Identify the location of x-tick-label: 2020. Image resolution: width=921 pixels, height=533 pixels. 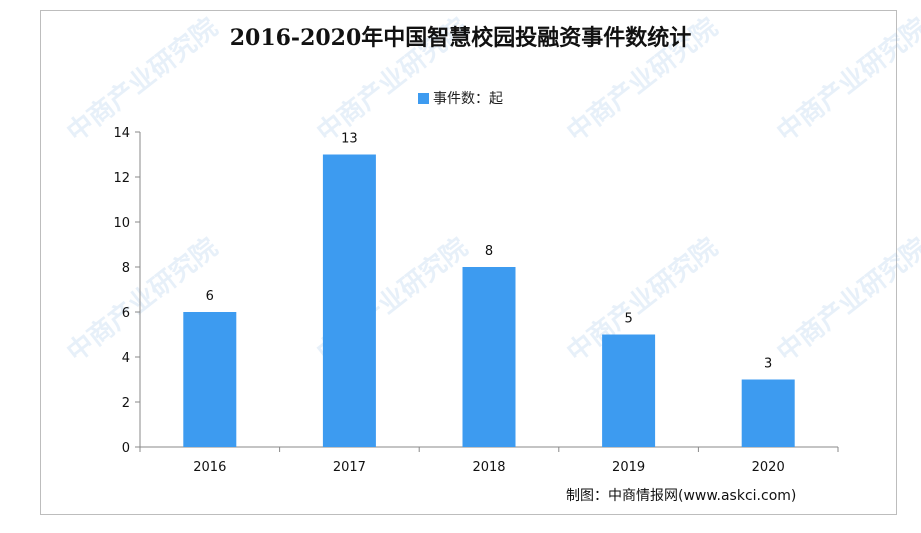
(768, 467).